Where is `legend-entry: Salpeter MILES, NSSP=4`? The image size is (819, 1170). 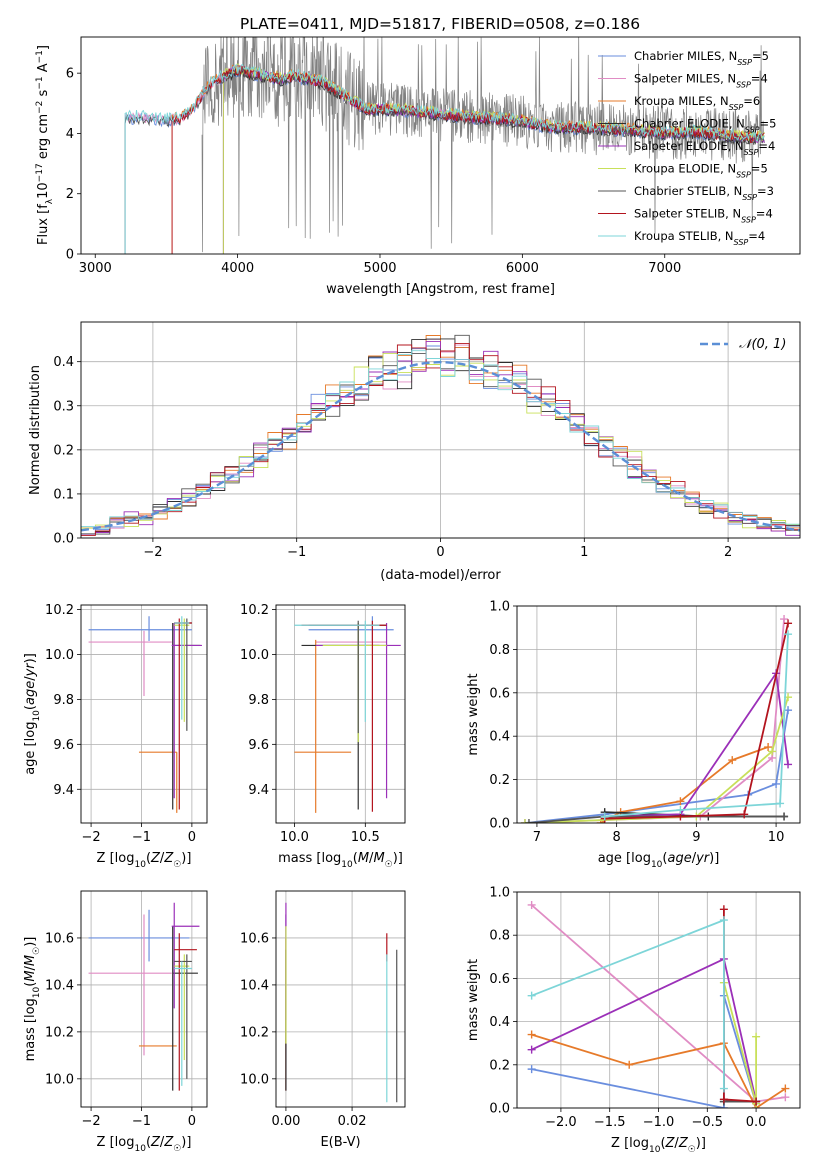
legend-entry: Salpeter MILES, NSSP=4 is located at coordinates (701, 81).